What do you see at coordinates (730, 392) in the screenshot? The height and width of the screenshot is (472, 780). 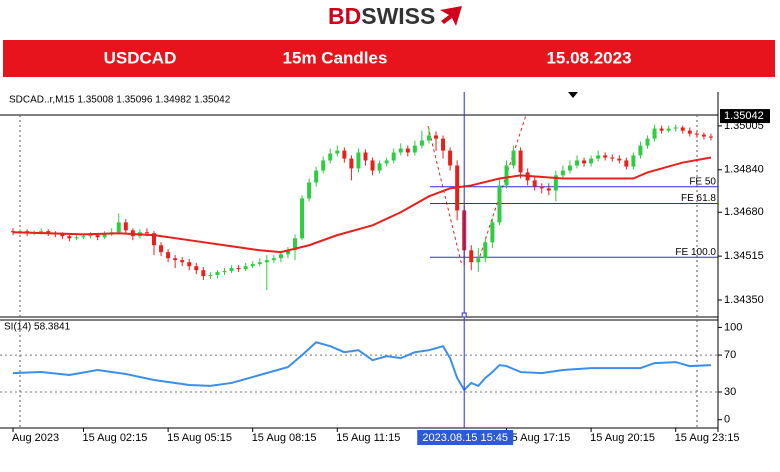 I see `y-tick-label: 30` at bounding box center [730, 392].